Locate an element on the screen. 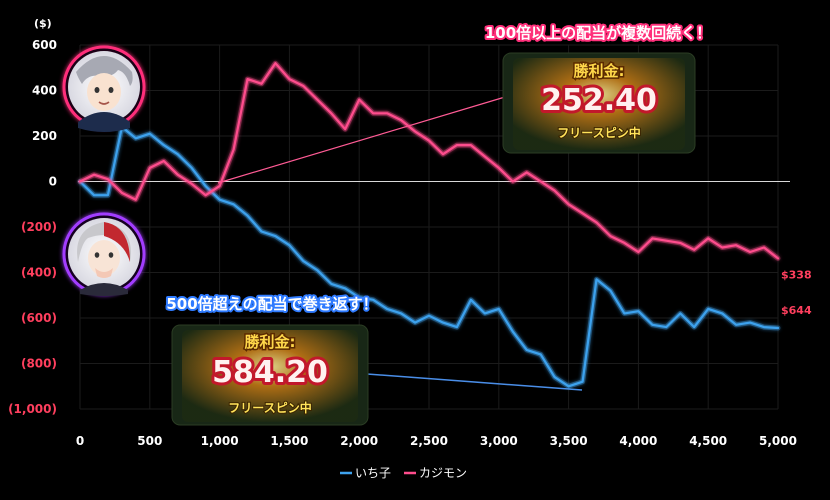 The width and height of the screenshot is (830, 500). y-tick-label-8: (1,000) is located at coordinates (32, 409).